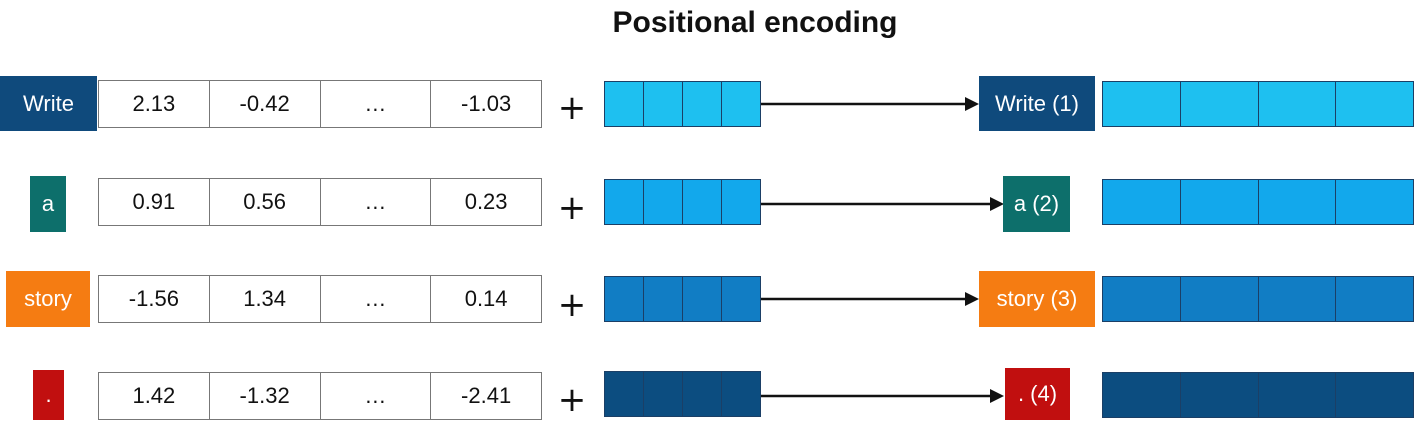 This screenshot has width=1416, height=424. I want to click on diagram-title: Positional encoding, so click(755, 22).